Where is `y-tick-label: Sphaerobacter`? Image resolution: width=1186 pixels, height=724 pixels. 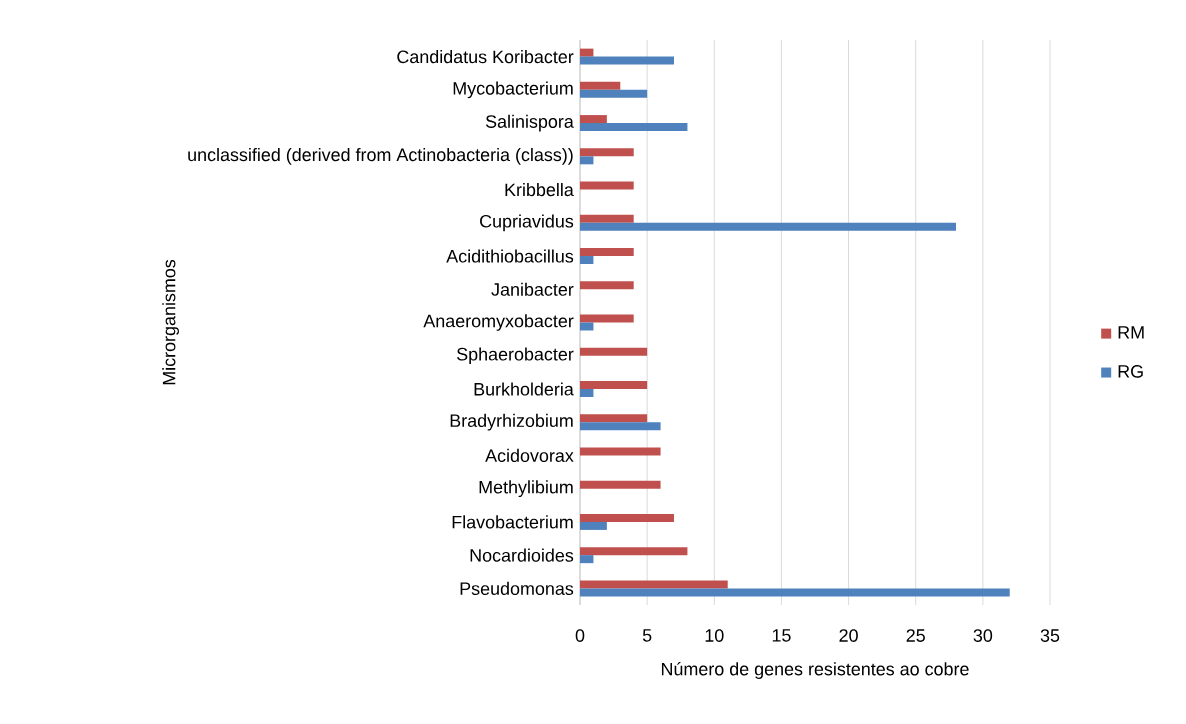
y-tick-label: Sphaerobacter is located at coordinates (515, 356).